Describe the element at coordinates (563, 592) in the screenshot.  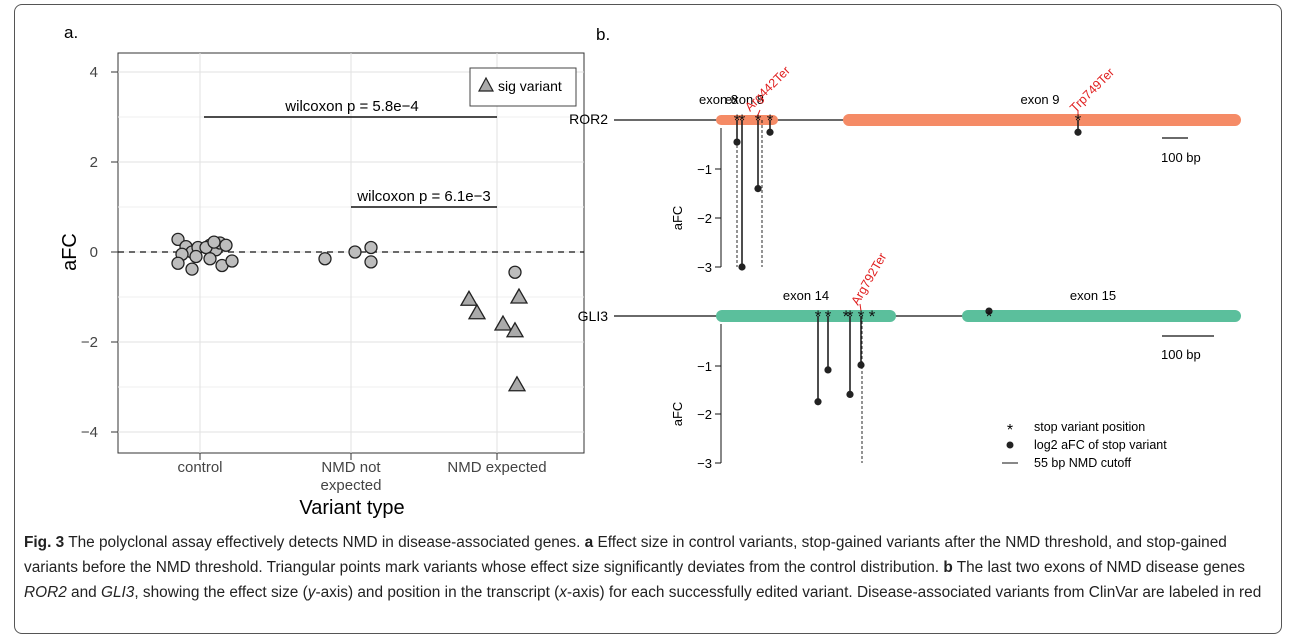
I see `caption-axis: x` at that location.